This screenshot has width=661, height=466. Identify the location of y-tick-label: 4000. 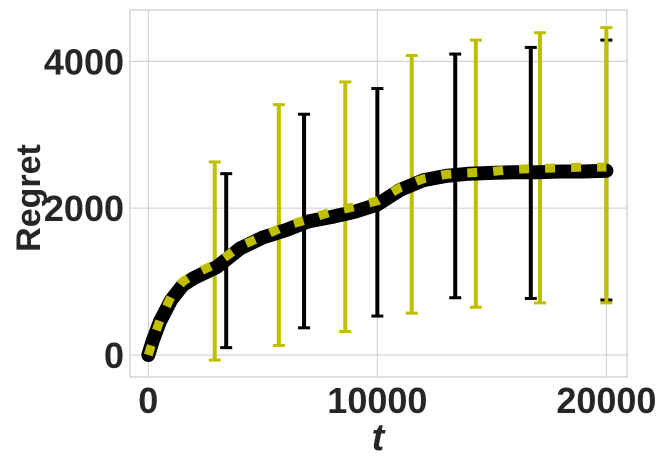
(84, 61).